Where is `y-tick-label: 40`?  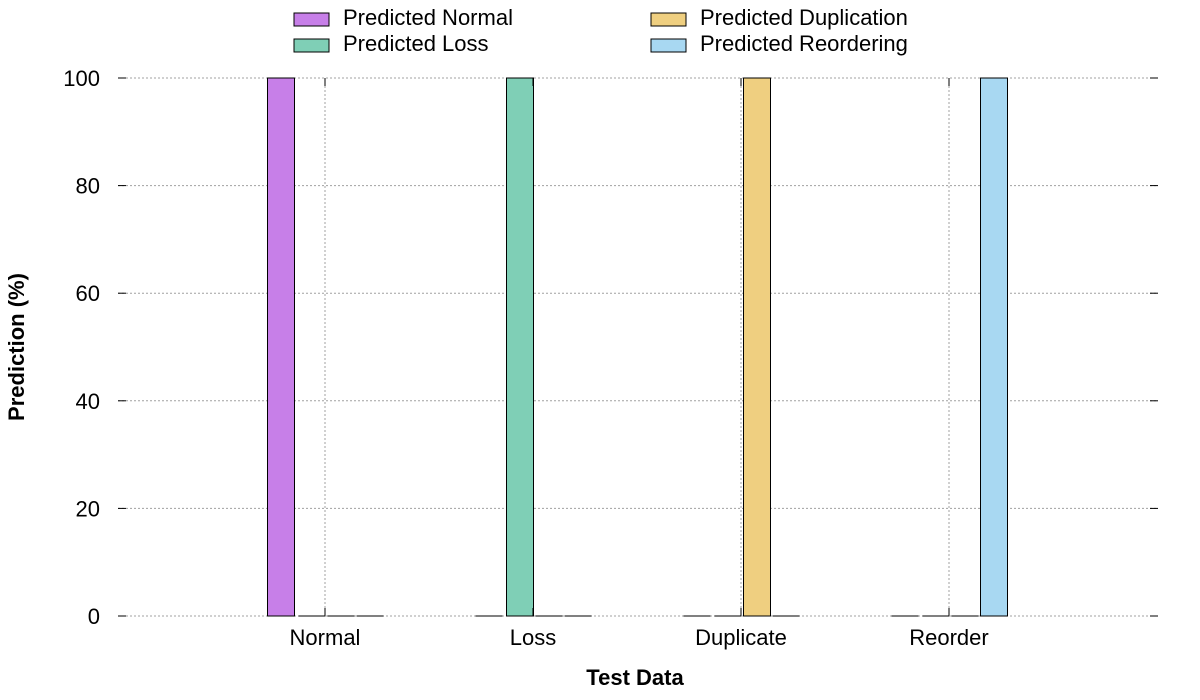
y-tick-label: 40 is located at coordinates (88, 401).